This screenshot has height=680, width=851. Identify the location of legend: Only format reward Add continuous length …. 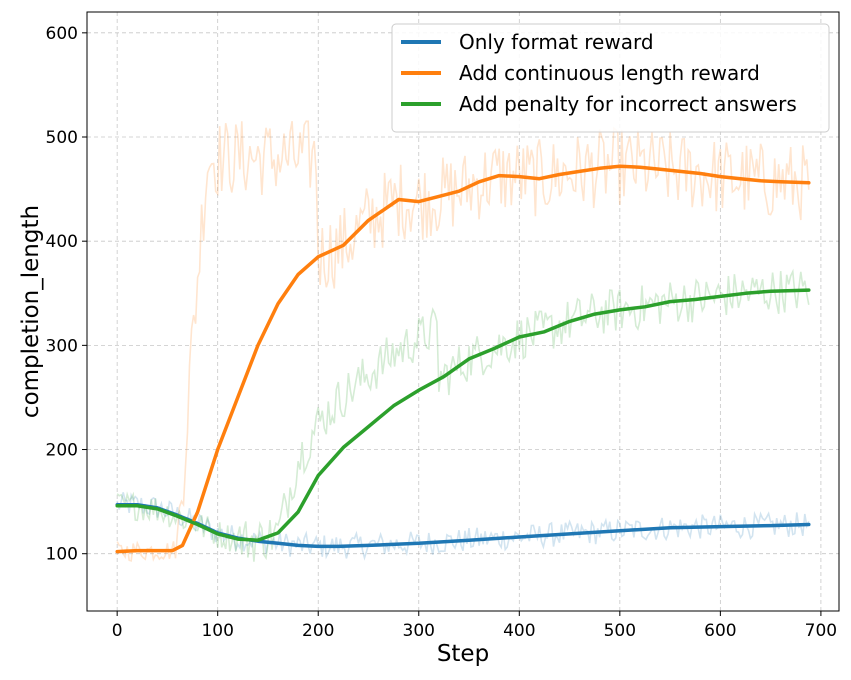
(610, 78).